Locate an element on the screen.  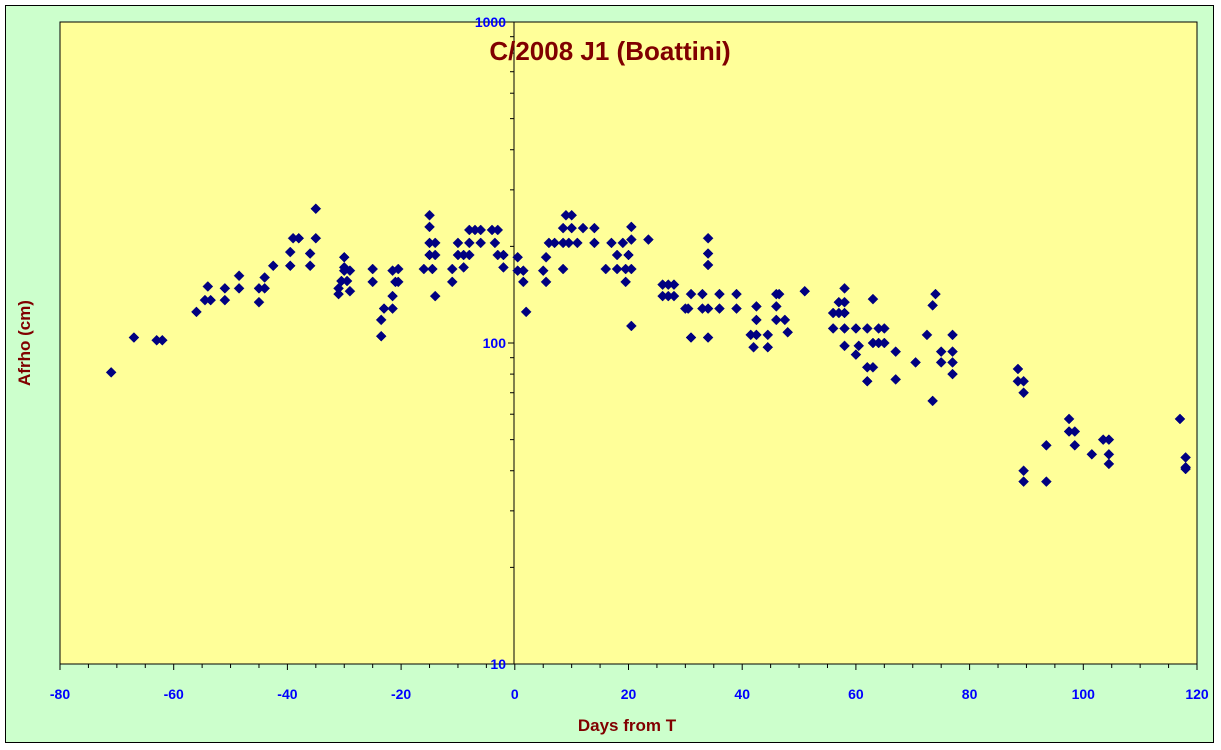
y-tick-label: 10 is located at coordinates (498, 664).